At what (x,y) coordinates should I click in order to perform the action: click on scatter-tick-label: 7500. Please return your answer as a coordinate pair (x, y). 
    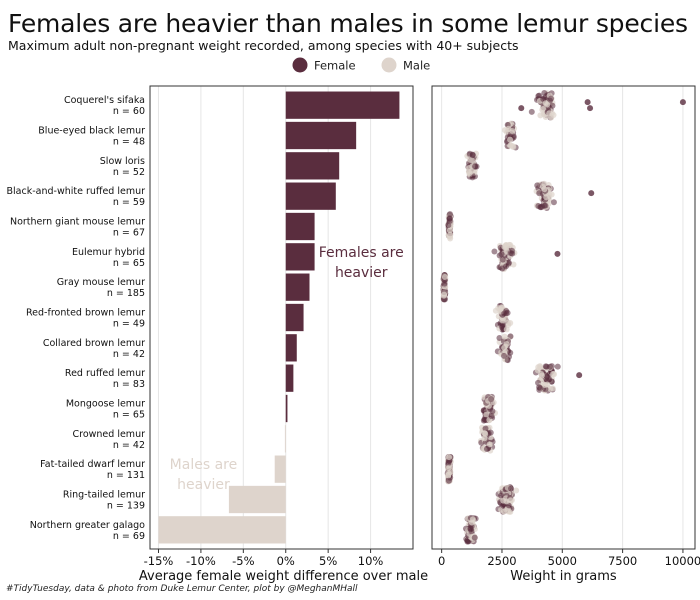
    Looking at the image, I should click on (622, 561).